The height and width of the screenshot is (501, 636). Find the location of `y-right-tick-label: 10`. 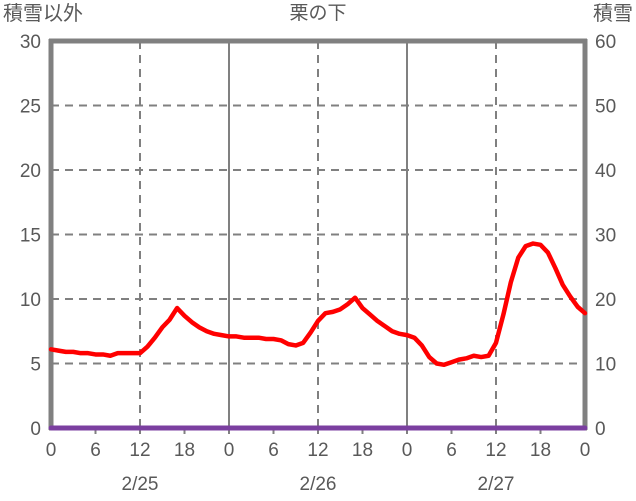

y-right-tick-label: 10 is located at coordinates (605, 365).